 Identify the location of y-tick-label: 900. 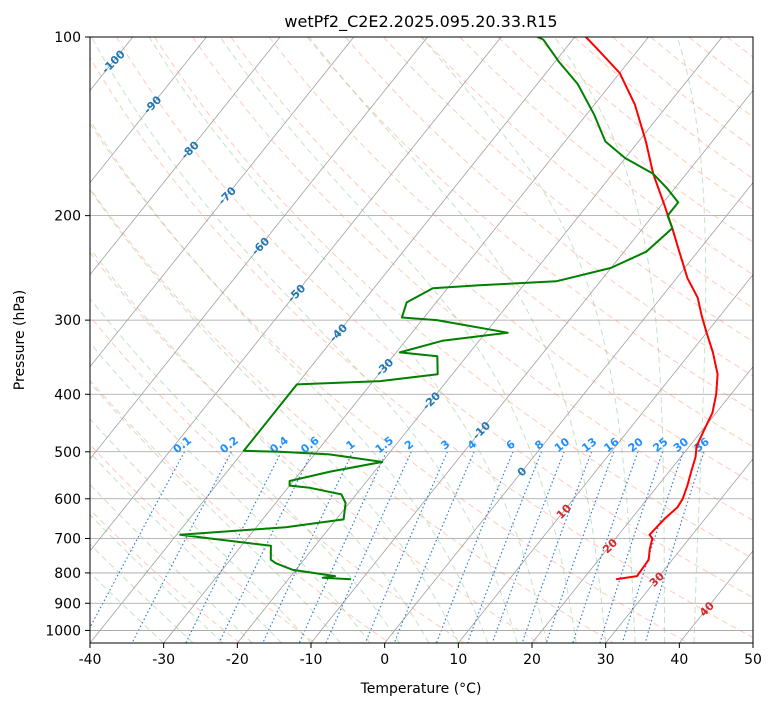
(67, 604).